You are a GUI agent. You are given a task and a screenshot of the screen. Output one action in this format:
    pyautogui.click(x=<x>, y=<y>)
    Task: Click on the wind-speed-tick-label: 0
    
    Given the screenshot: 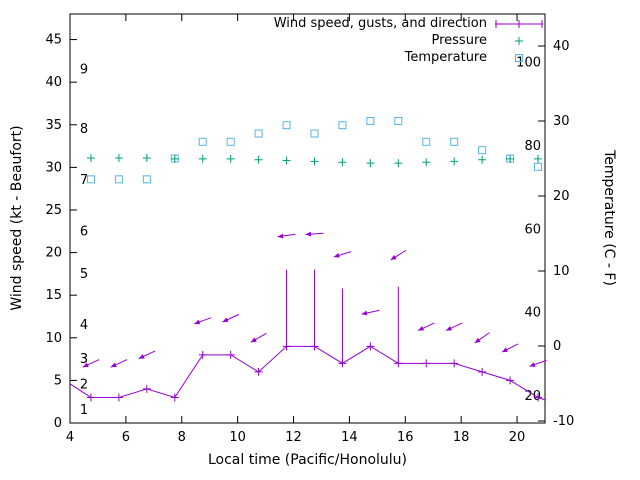 What is the action you would take?
    pyautogui.click(x=58, y=423)
    